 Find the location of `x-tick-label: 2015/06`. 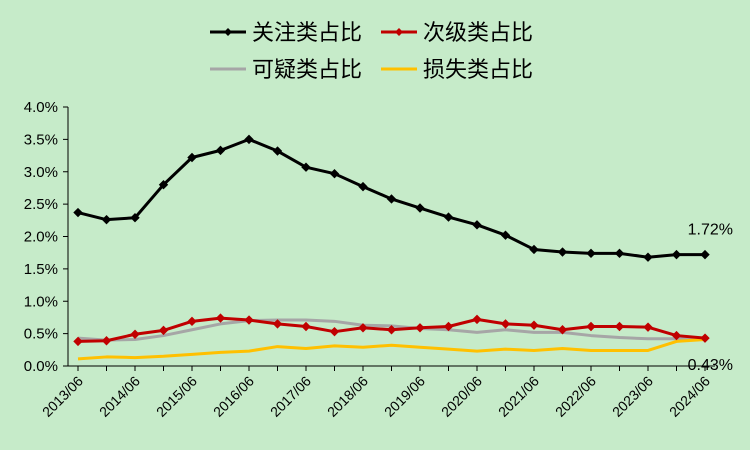

x-tick-label: 2015/06 is located at coordinates (176, 396).